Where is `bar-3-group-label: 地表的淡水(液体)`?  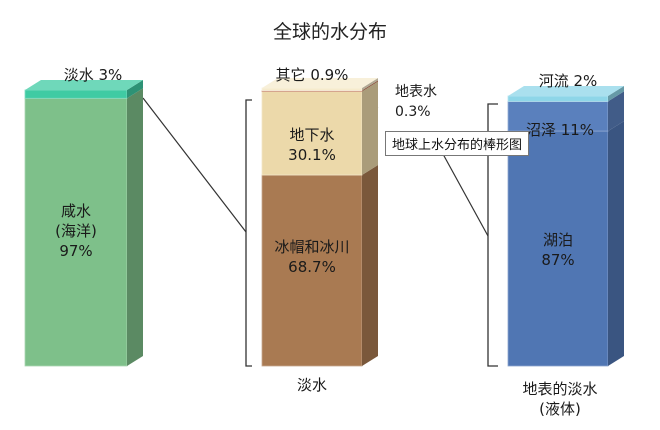
bar-3-group-label: 地表的淡水(液体) is located at coordinates (559, 399).